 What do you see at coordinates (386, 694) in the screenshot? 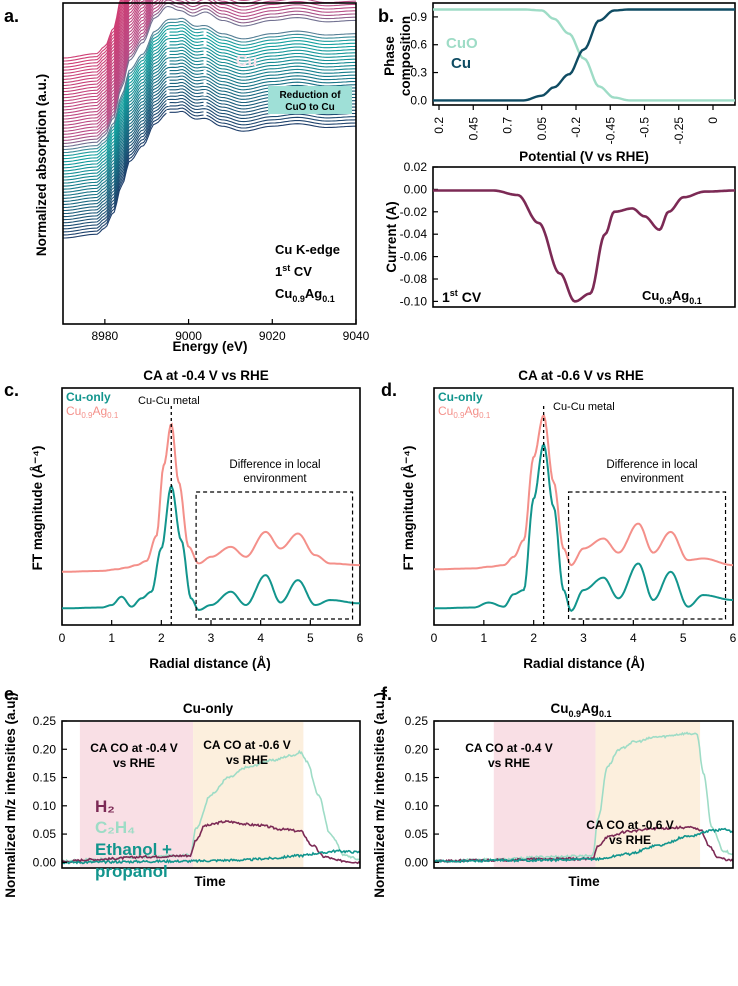
I see `panel-f-label: f.` at bounding box center [386, 694].